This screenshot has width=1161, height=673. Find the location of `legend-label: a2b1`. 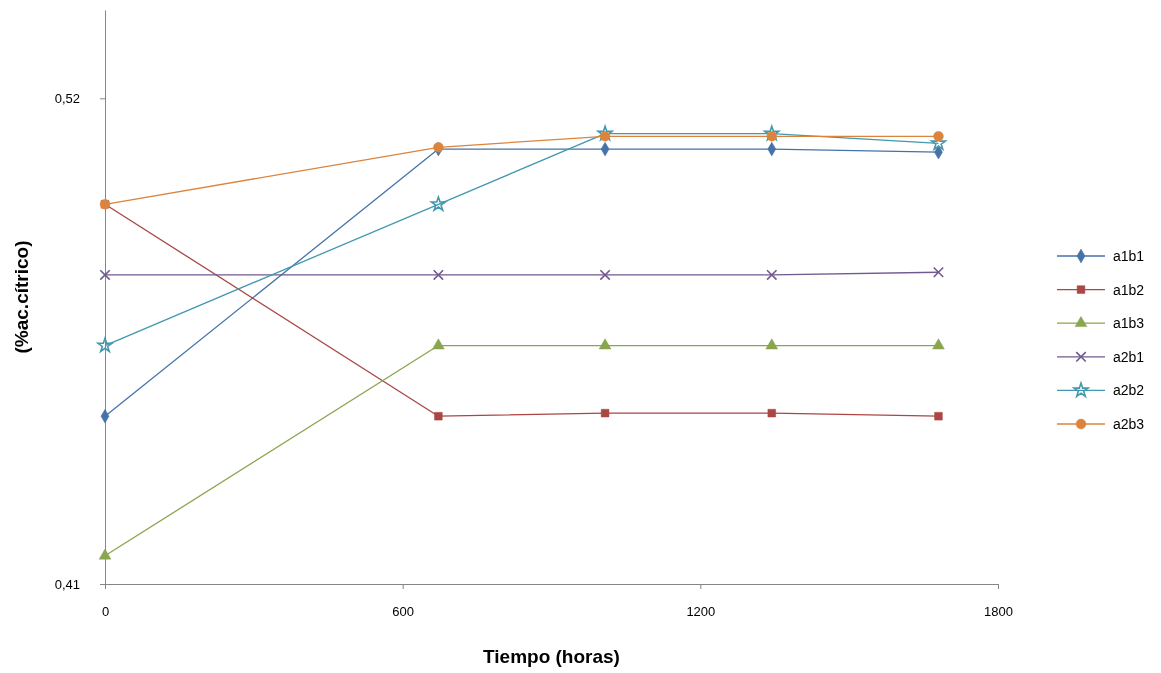

legend-label: a2b1 is located at coordinates (1129, 356).